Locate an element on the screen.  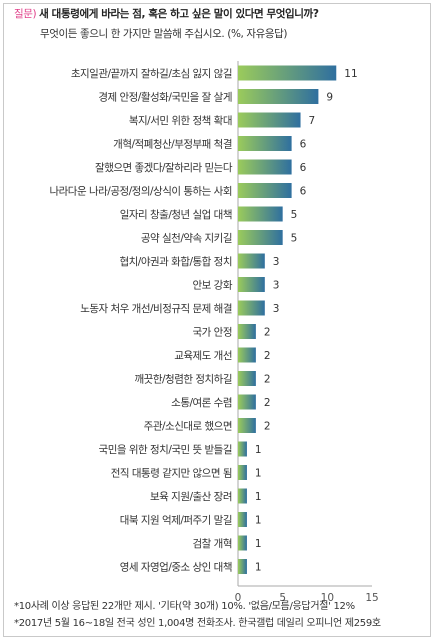
category-label: 깨끗한/청렴한 정치하길 is located at coordinates (183, 379).